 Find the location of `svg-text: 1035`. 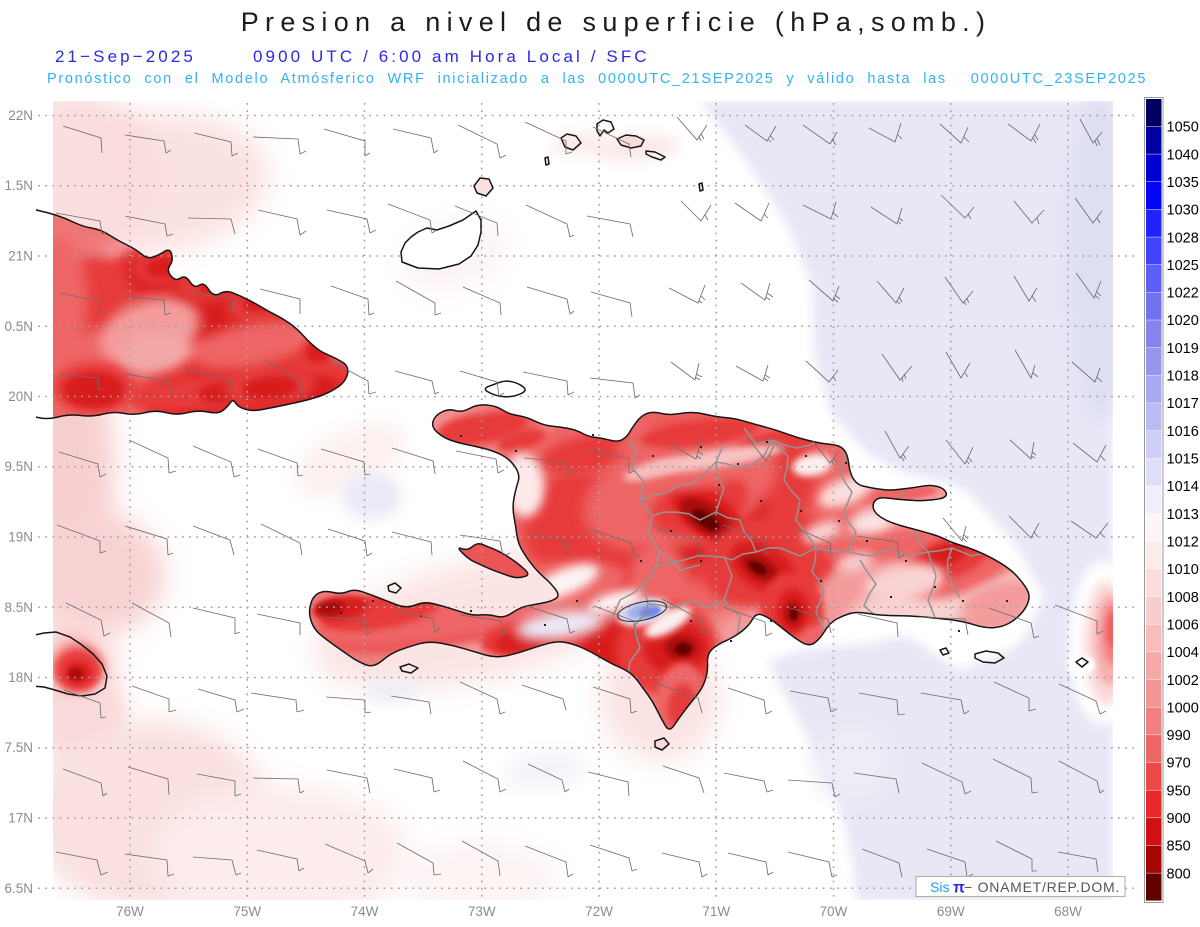

svg-text: 1035 is located at coordinates (1183, 183).